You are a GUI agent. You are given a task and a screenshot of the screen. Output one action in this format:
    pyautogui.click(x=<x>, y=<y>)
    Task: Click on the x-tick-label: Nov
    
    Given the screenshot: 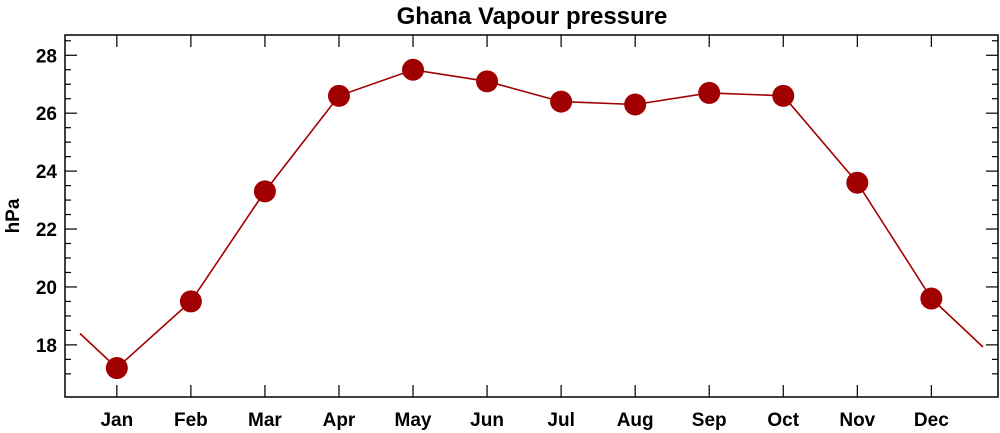 What is the action you would take?
    pyautogui.click(x=857, y=420)
    